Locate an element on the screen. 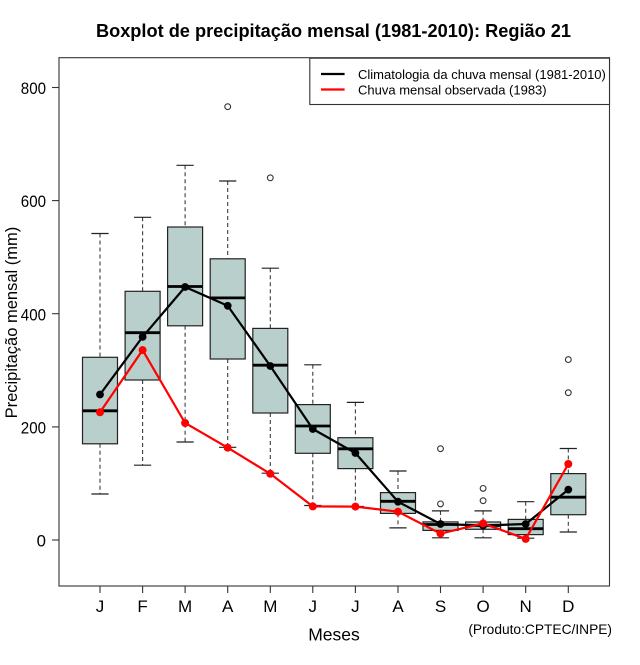 The width and height of the screenshot is (640, 665). svg-text: D is located at coordinates (568, 606).